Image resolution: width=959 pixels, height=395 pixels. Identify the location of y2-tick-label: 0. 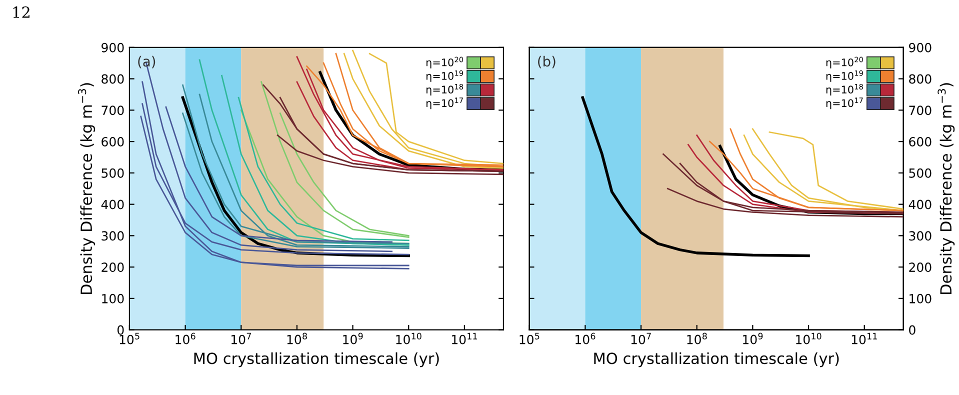
(912, 330).